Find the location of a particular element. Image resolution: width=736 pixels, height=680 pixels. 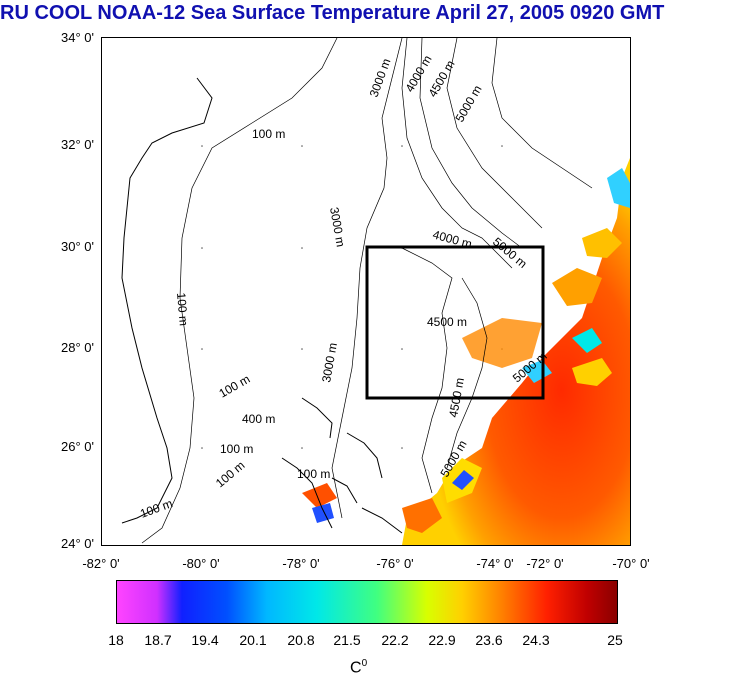

lat-label-26: 26° 0' is located at coordinates (77, 446).